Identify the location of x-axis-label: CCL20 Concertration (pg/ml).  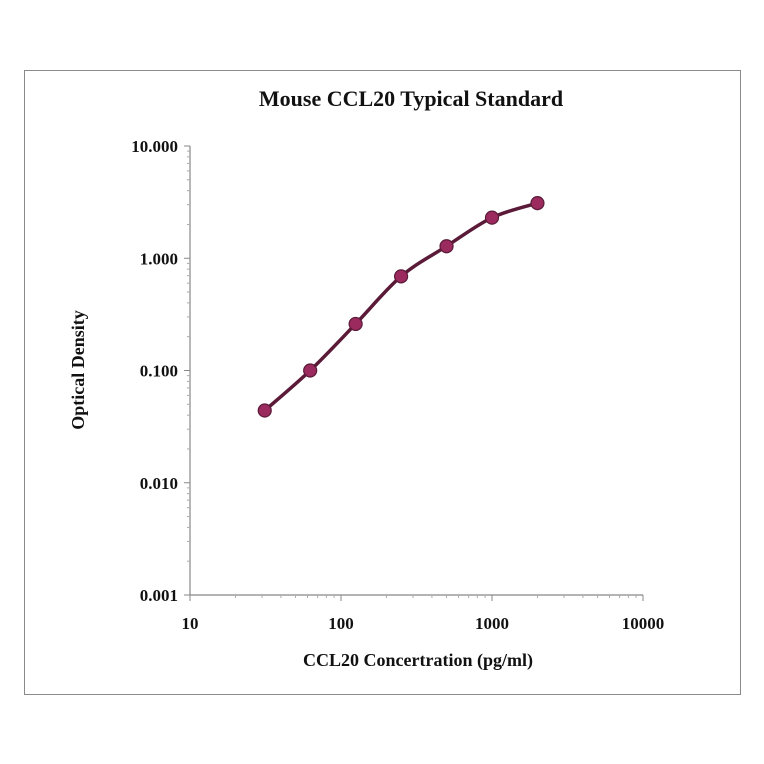
(418, 660).